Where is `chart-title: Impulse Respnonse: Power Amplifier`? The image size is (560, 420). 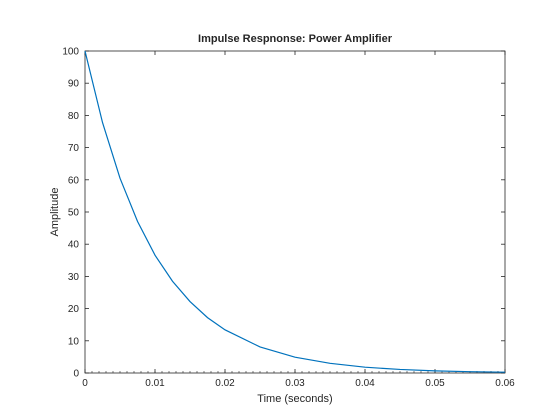
chart-title: Impulse Respnonse: Power Amplifier is located at coordinates (295, 39).